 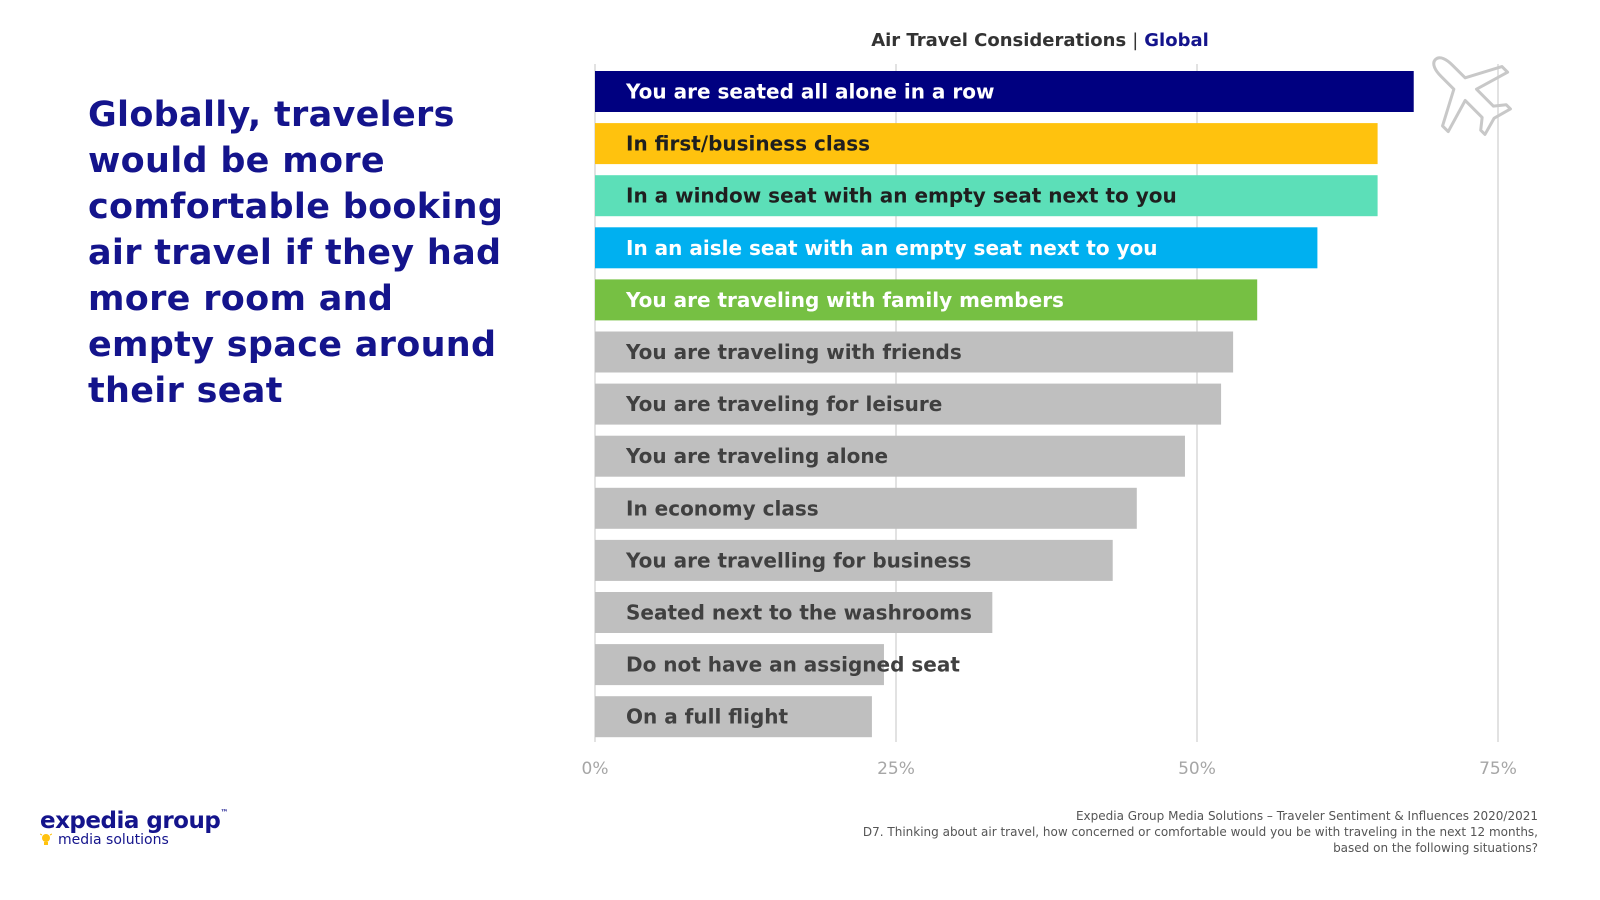 What do you see at coordinates (756, 456) in the screenshot?
I see `bar-label-7: You are traveling alone` at bounding box center [756, 456].